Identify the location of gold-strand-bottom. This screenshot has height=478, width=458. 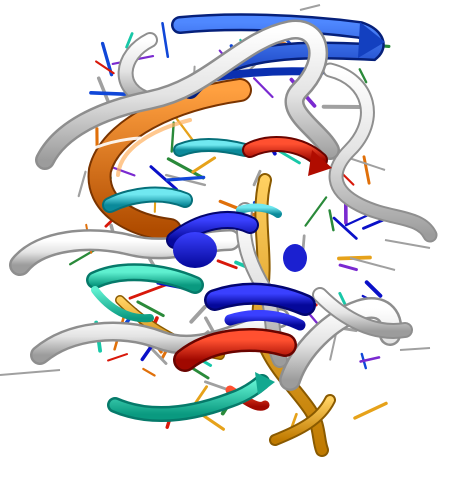
(302, 420).